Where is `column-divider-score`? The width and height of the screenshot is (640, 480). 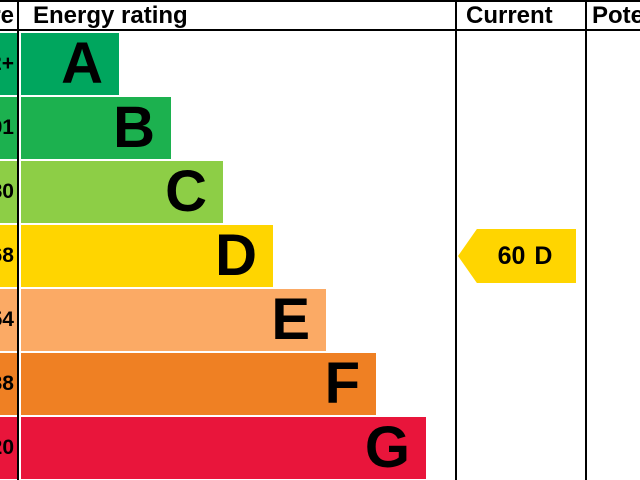 column-divider-score is located at coordinates (18, 240).